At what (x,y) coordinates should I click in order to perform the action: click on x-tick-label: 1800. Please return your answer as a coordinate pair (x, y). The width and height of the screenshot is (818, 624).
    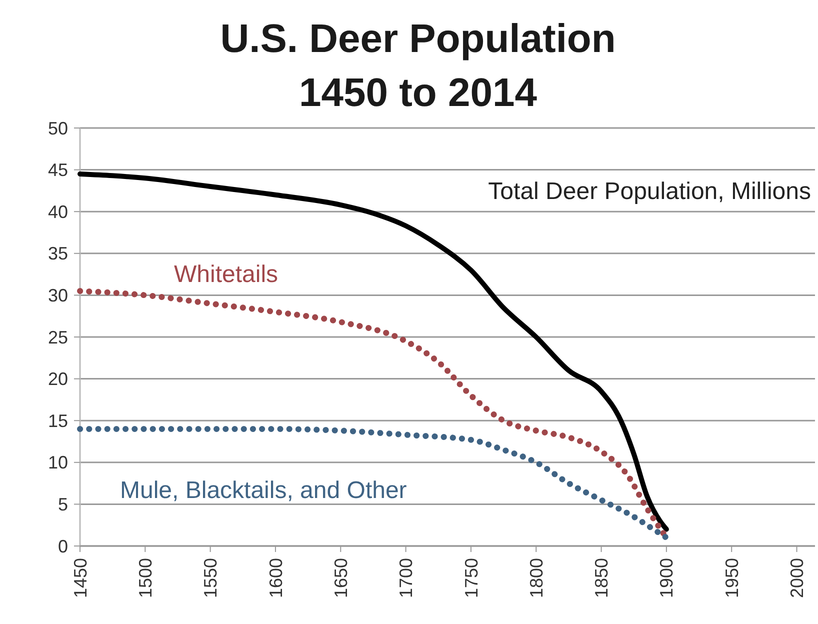
    Looking at the image, I should click on (536, 578).